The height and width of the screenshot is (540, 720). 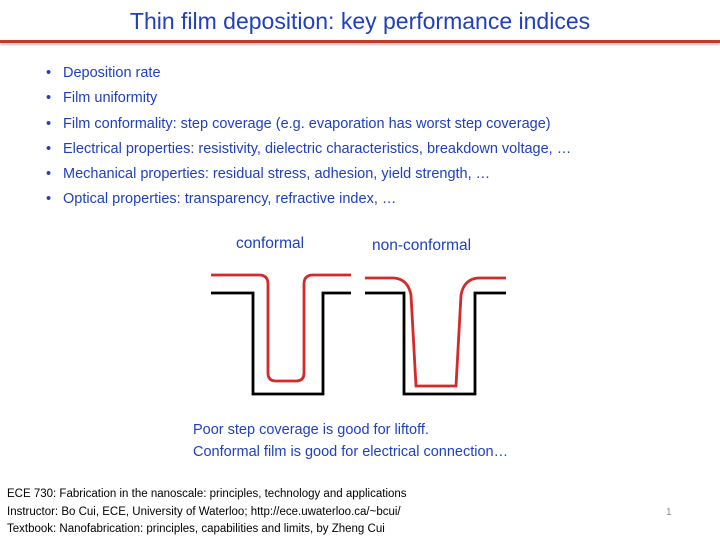 I want to click on conformal-film-profile, so click(x=281, y=328).